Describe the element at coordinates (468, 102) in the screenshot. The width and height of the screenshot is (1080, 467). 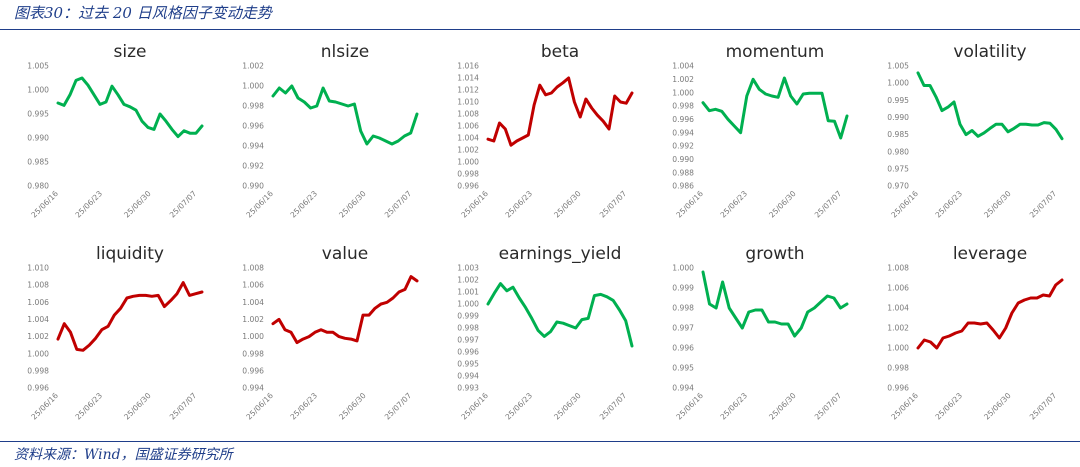
I see `y-tick-label: 1.010` at that location.